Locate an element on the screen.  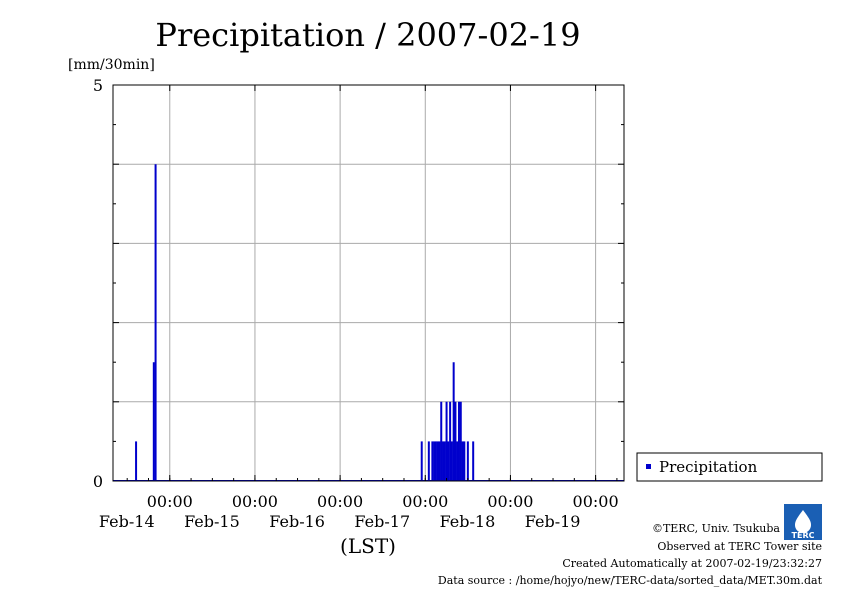
legend: Precipitation is located at coordinates (729, 467).